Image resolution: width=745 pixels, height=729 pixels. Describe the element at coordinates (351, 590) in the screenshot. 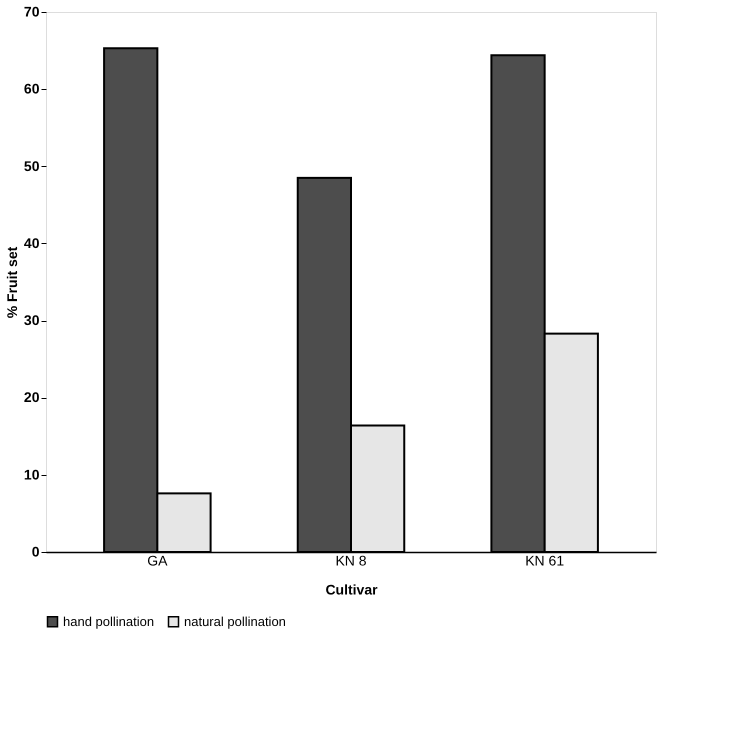

I see `x-axis-title: Cultivar` at that location.